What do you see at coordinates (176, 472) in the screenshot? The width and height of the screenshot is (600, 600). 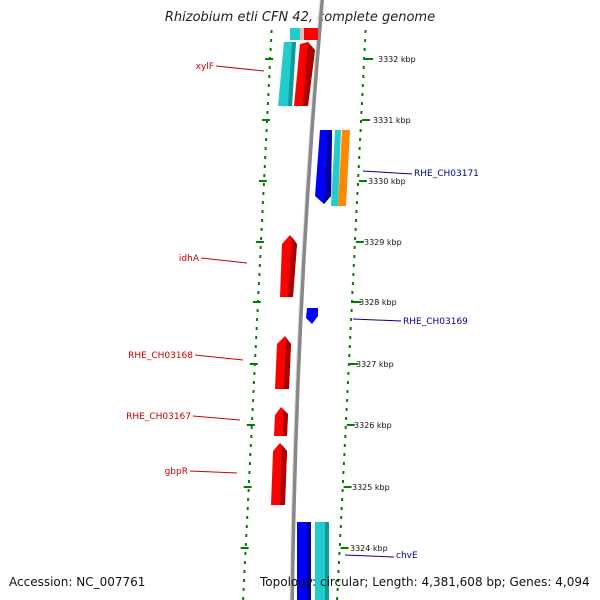 I see `gene-label-left: gbpR` at bounding box center [176, 472].